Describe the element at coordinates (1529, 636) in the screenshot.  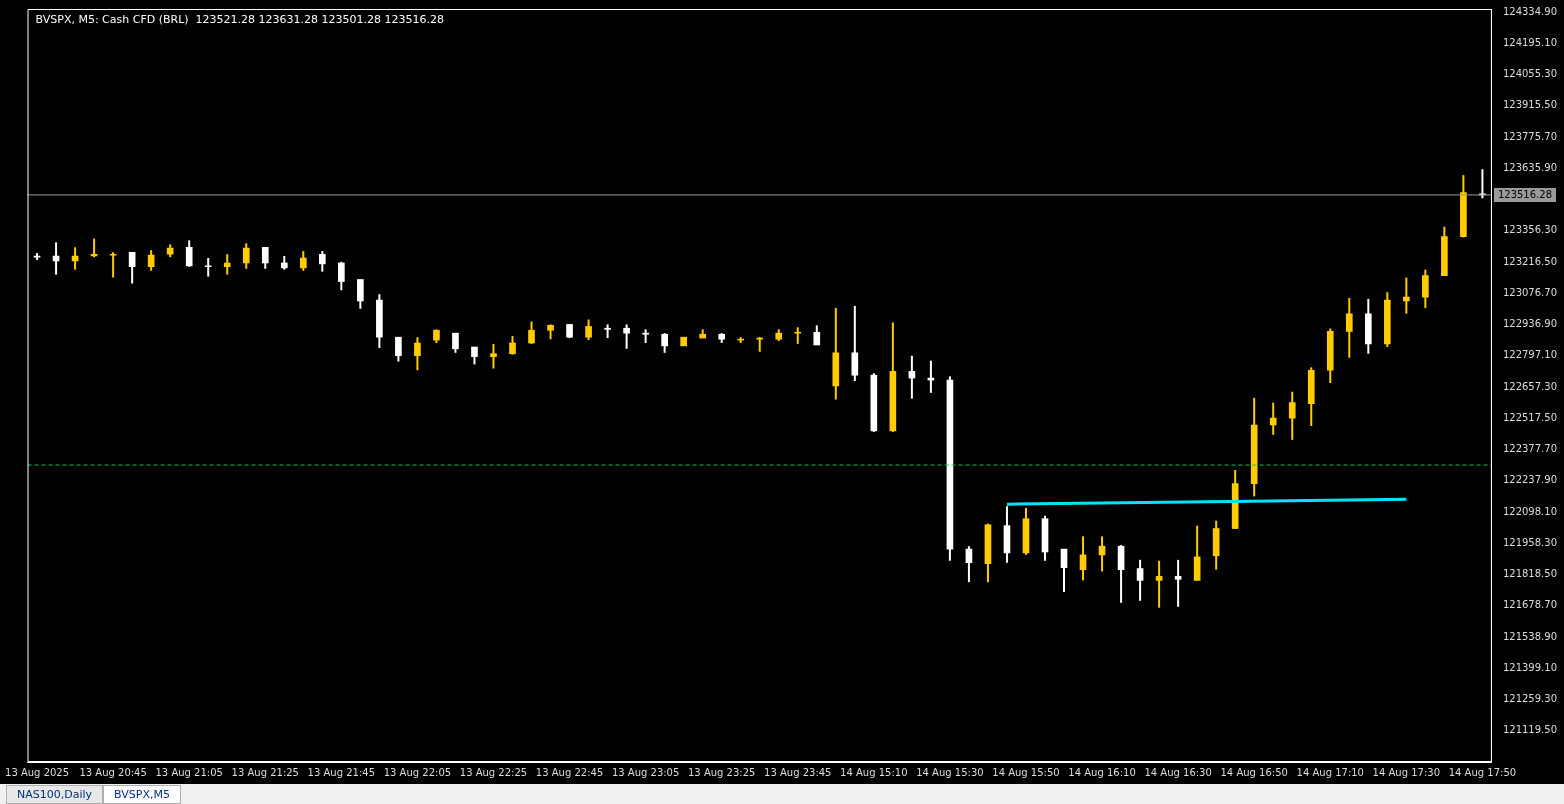
I see `y-tick-label: 121538.90` at that location.